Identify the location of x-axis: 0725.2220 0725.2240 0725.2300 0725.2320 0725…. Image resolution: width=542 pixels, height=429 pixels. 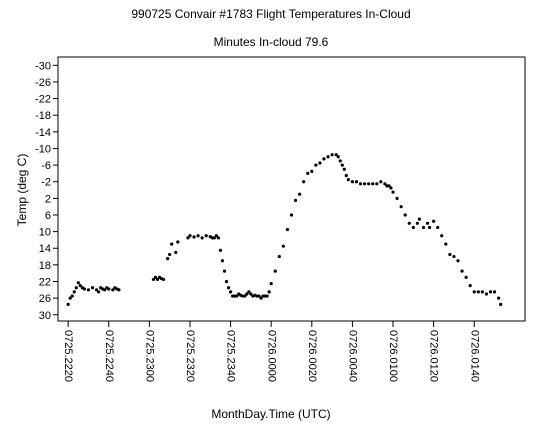
(271, 351).